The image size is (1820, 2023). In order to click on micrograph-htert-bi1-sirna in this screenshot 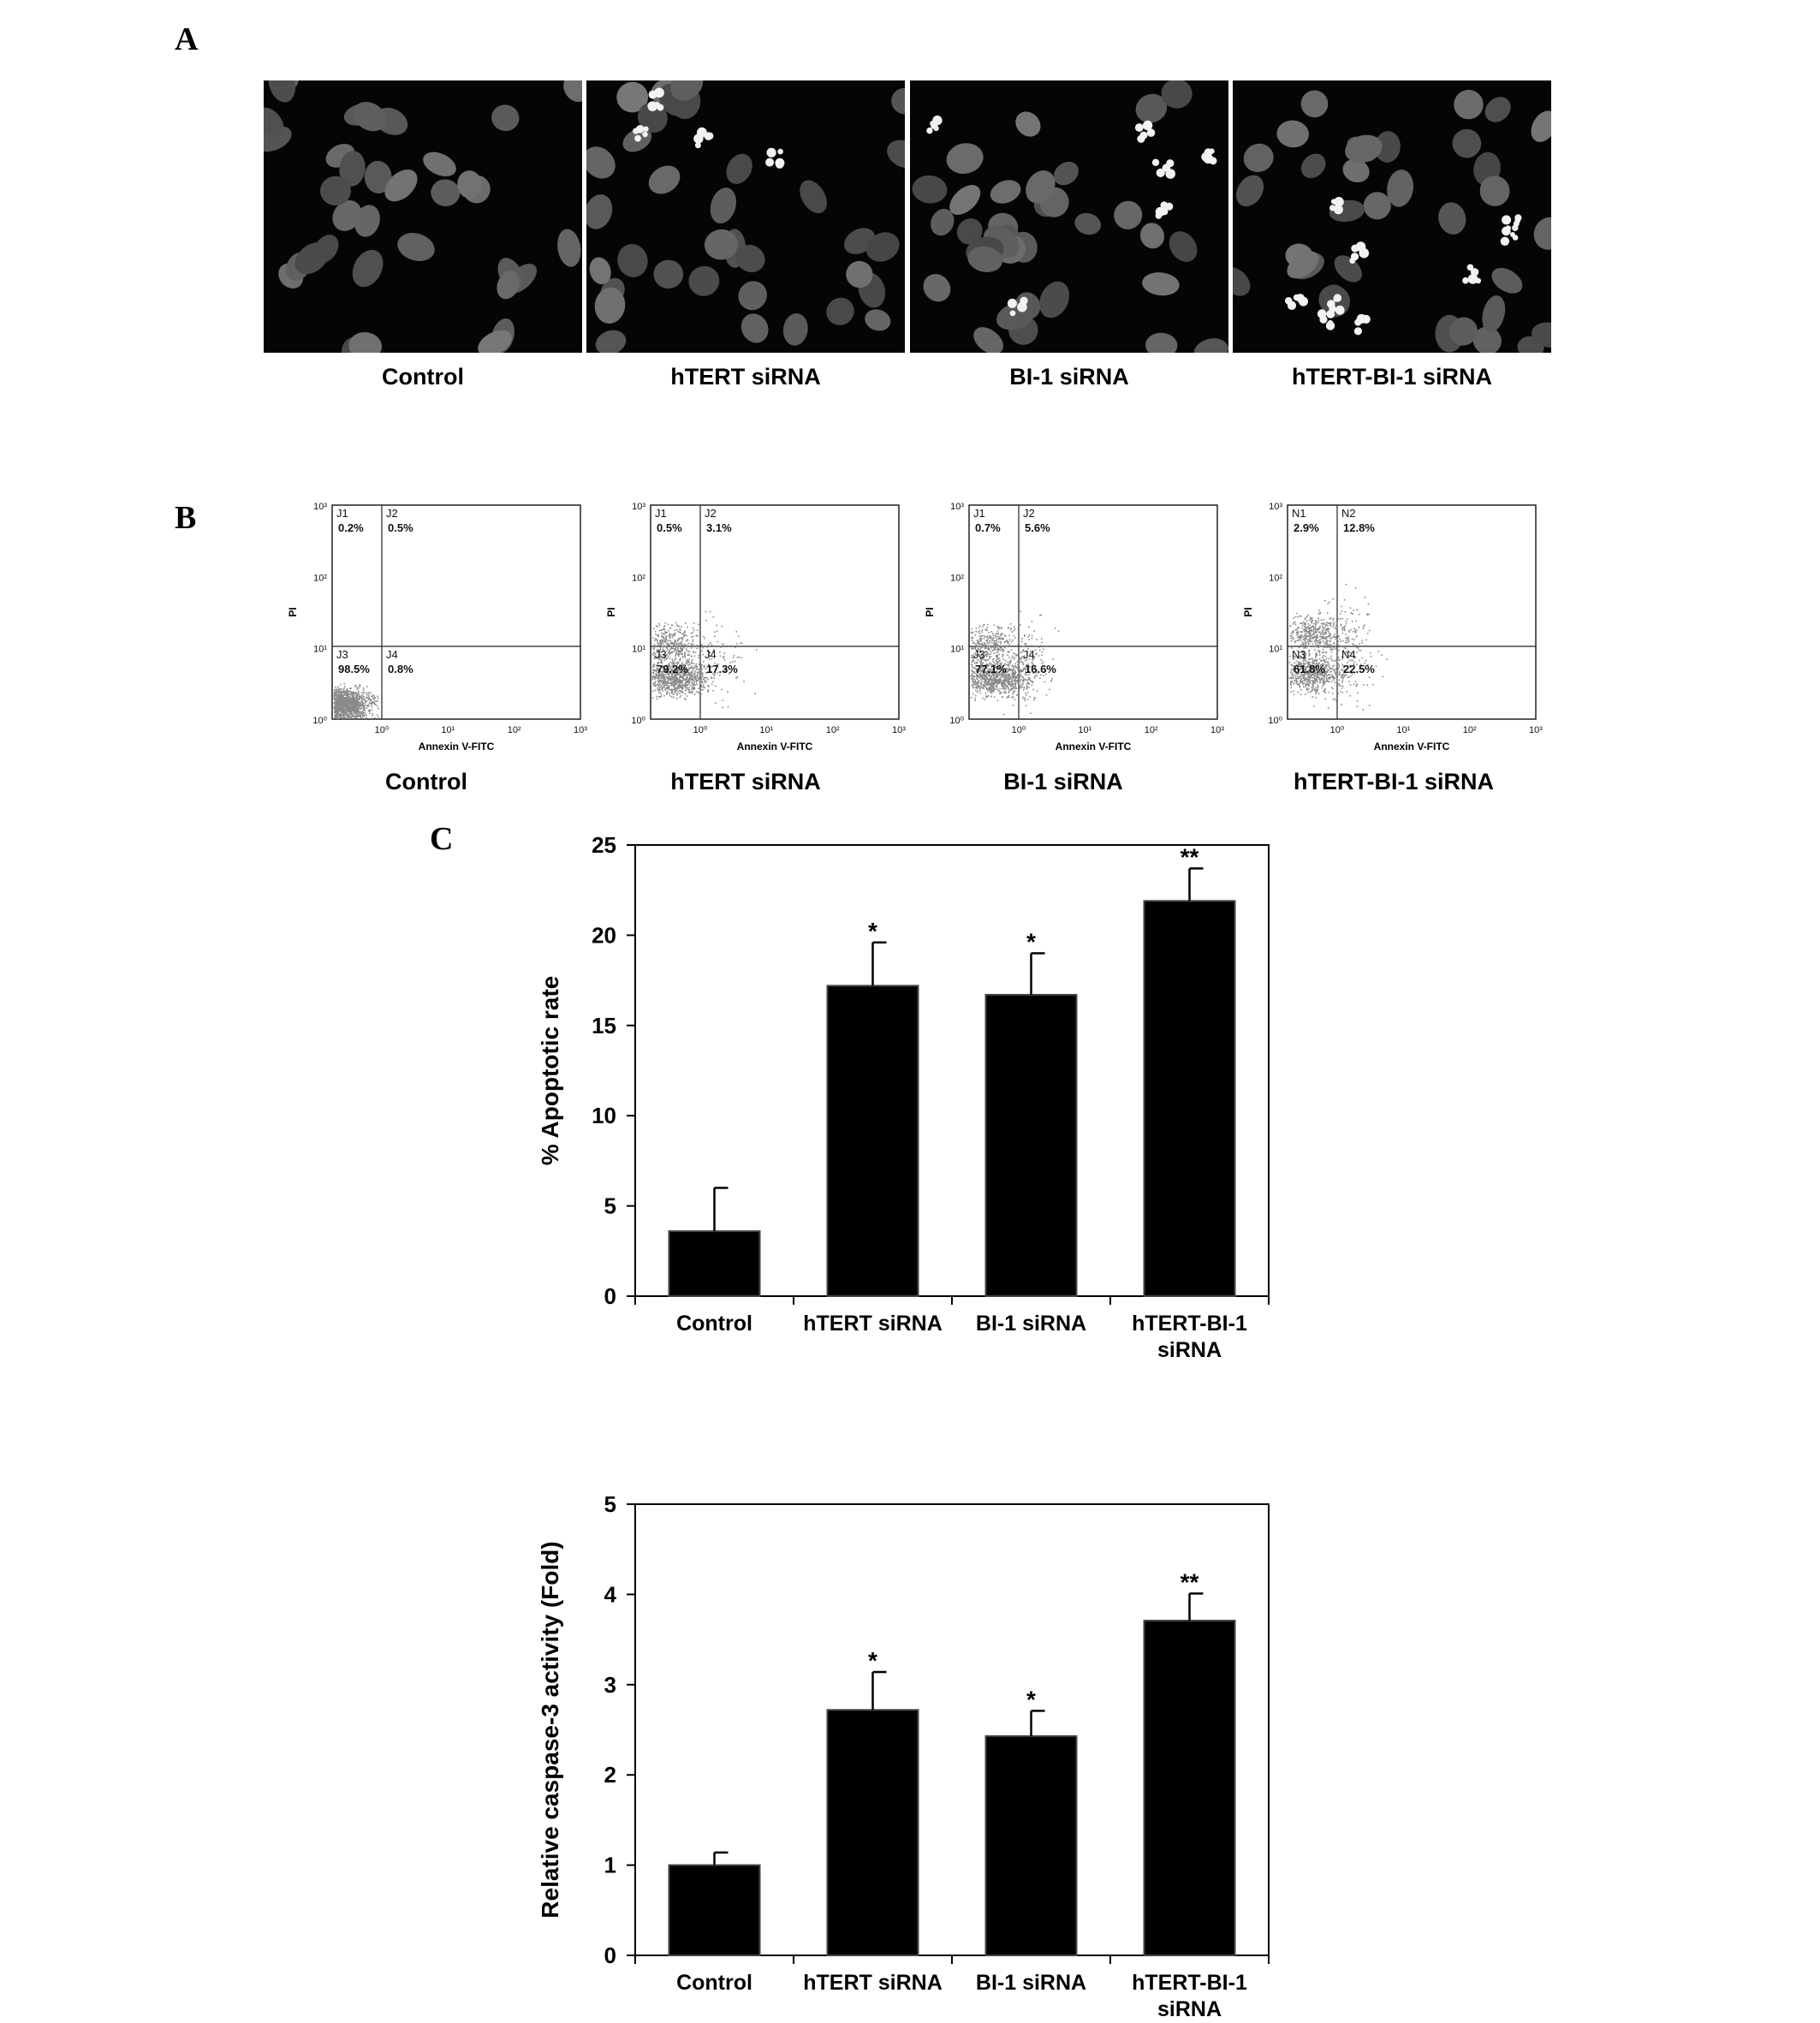, I will do `click(1392, 216)`.